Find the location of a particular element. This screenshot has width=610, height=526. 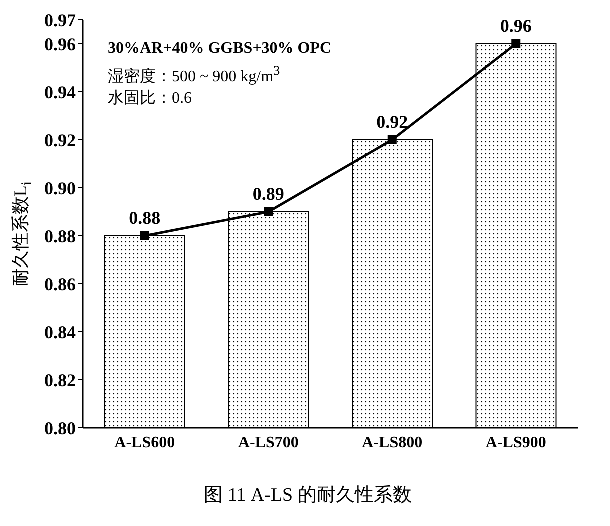

annotation: 水固比：0.6 is located at coordinates (150, 99).